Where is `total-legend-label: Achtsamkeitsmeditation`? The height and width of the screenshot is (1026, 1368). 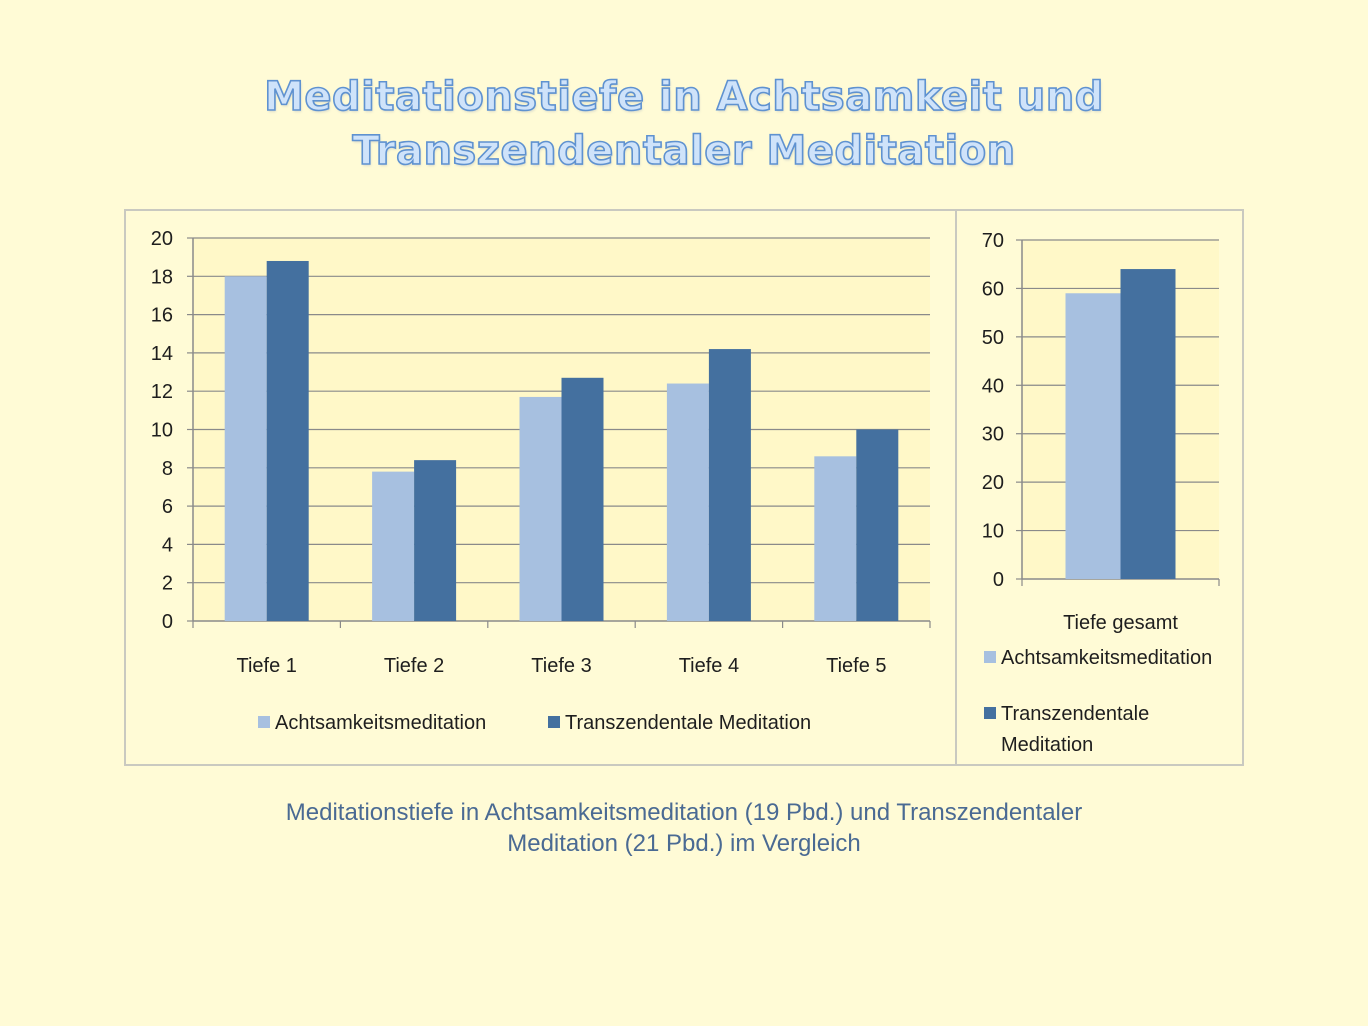
total-legend-label: Achtsamkeitsmeditation is located at coordinates (1106, 658).